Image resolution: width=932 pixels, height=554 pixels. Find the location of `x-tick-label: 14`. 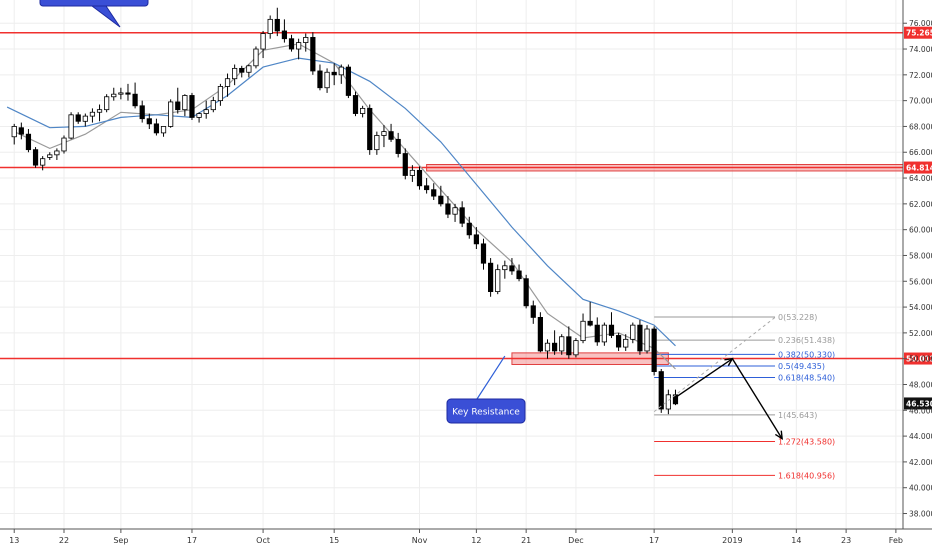

x-tick-label: 14 is located at coordinates (796, 540).